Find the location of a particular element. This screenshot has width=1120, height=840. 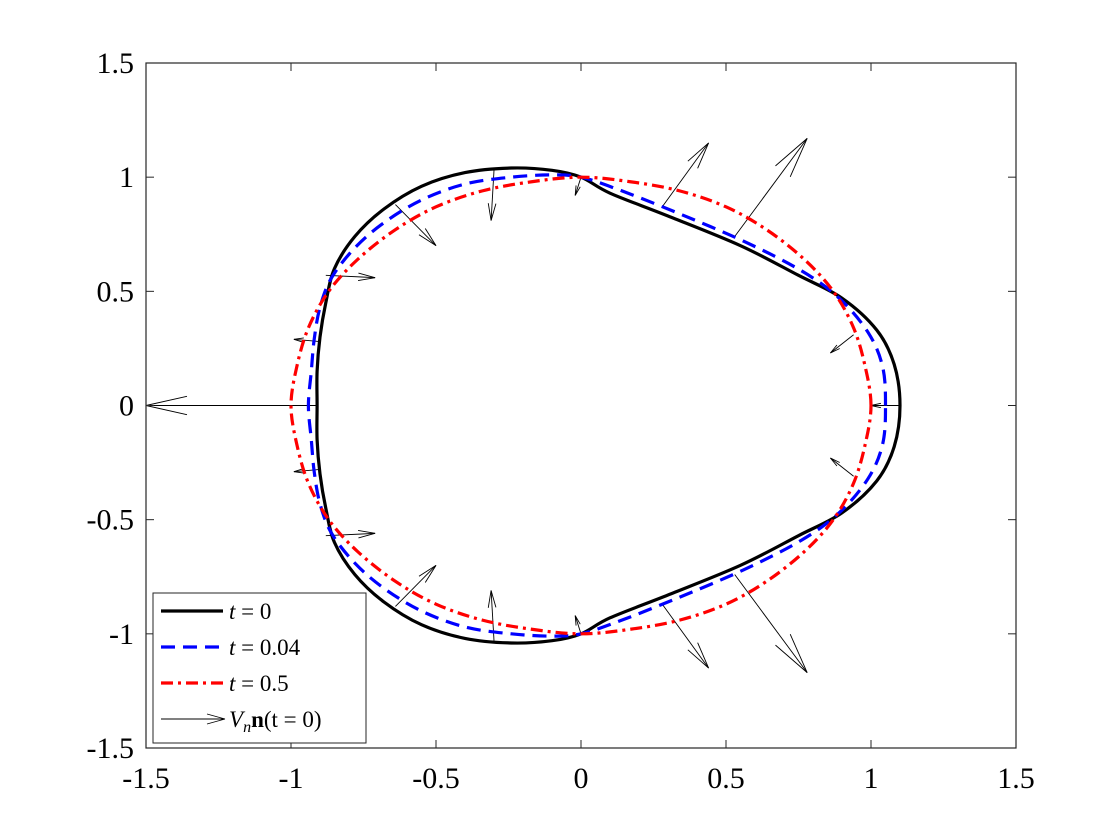

y-tick-label: -1.5 is located at coordinates (111, 748).